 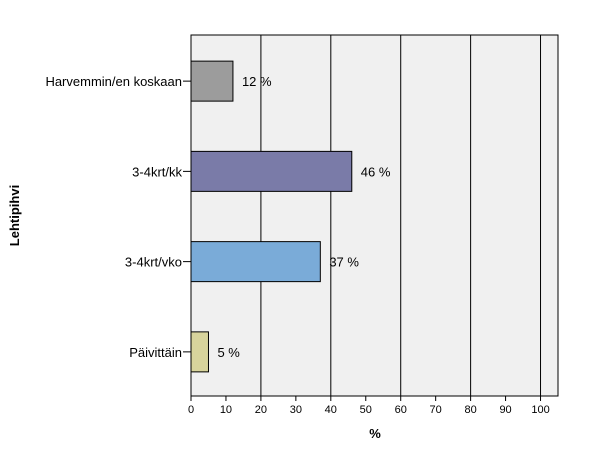 What do you see at coordinates (14, 215) in the screenshot?
I see `y-axis-title: Lehtipihvi` at bounding box center [14, 215].